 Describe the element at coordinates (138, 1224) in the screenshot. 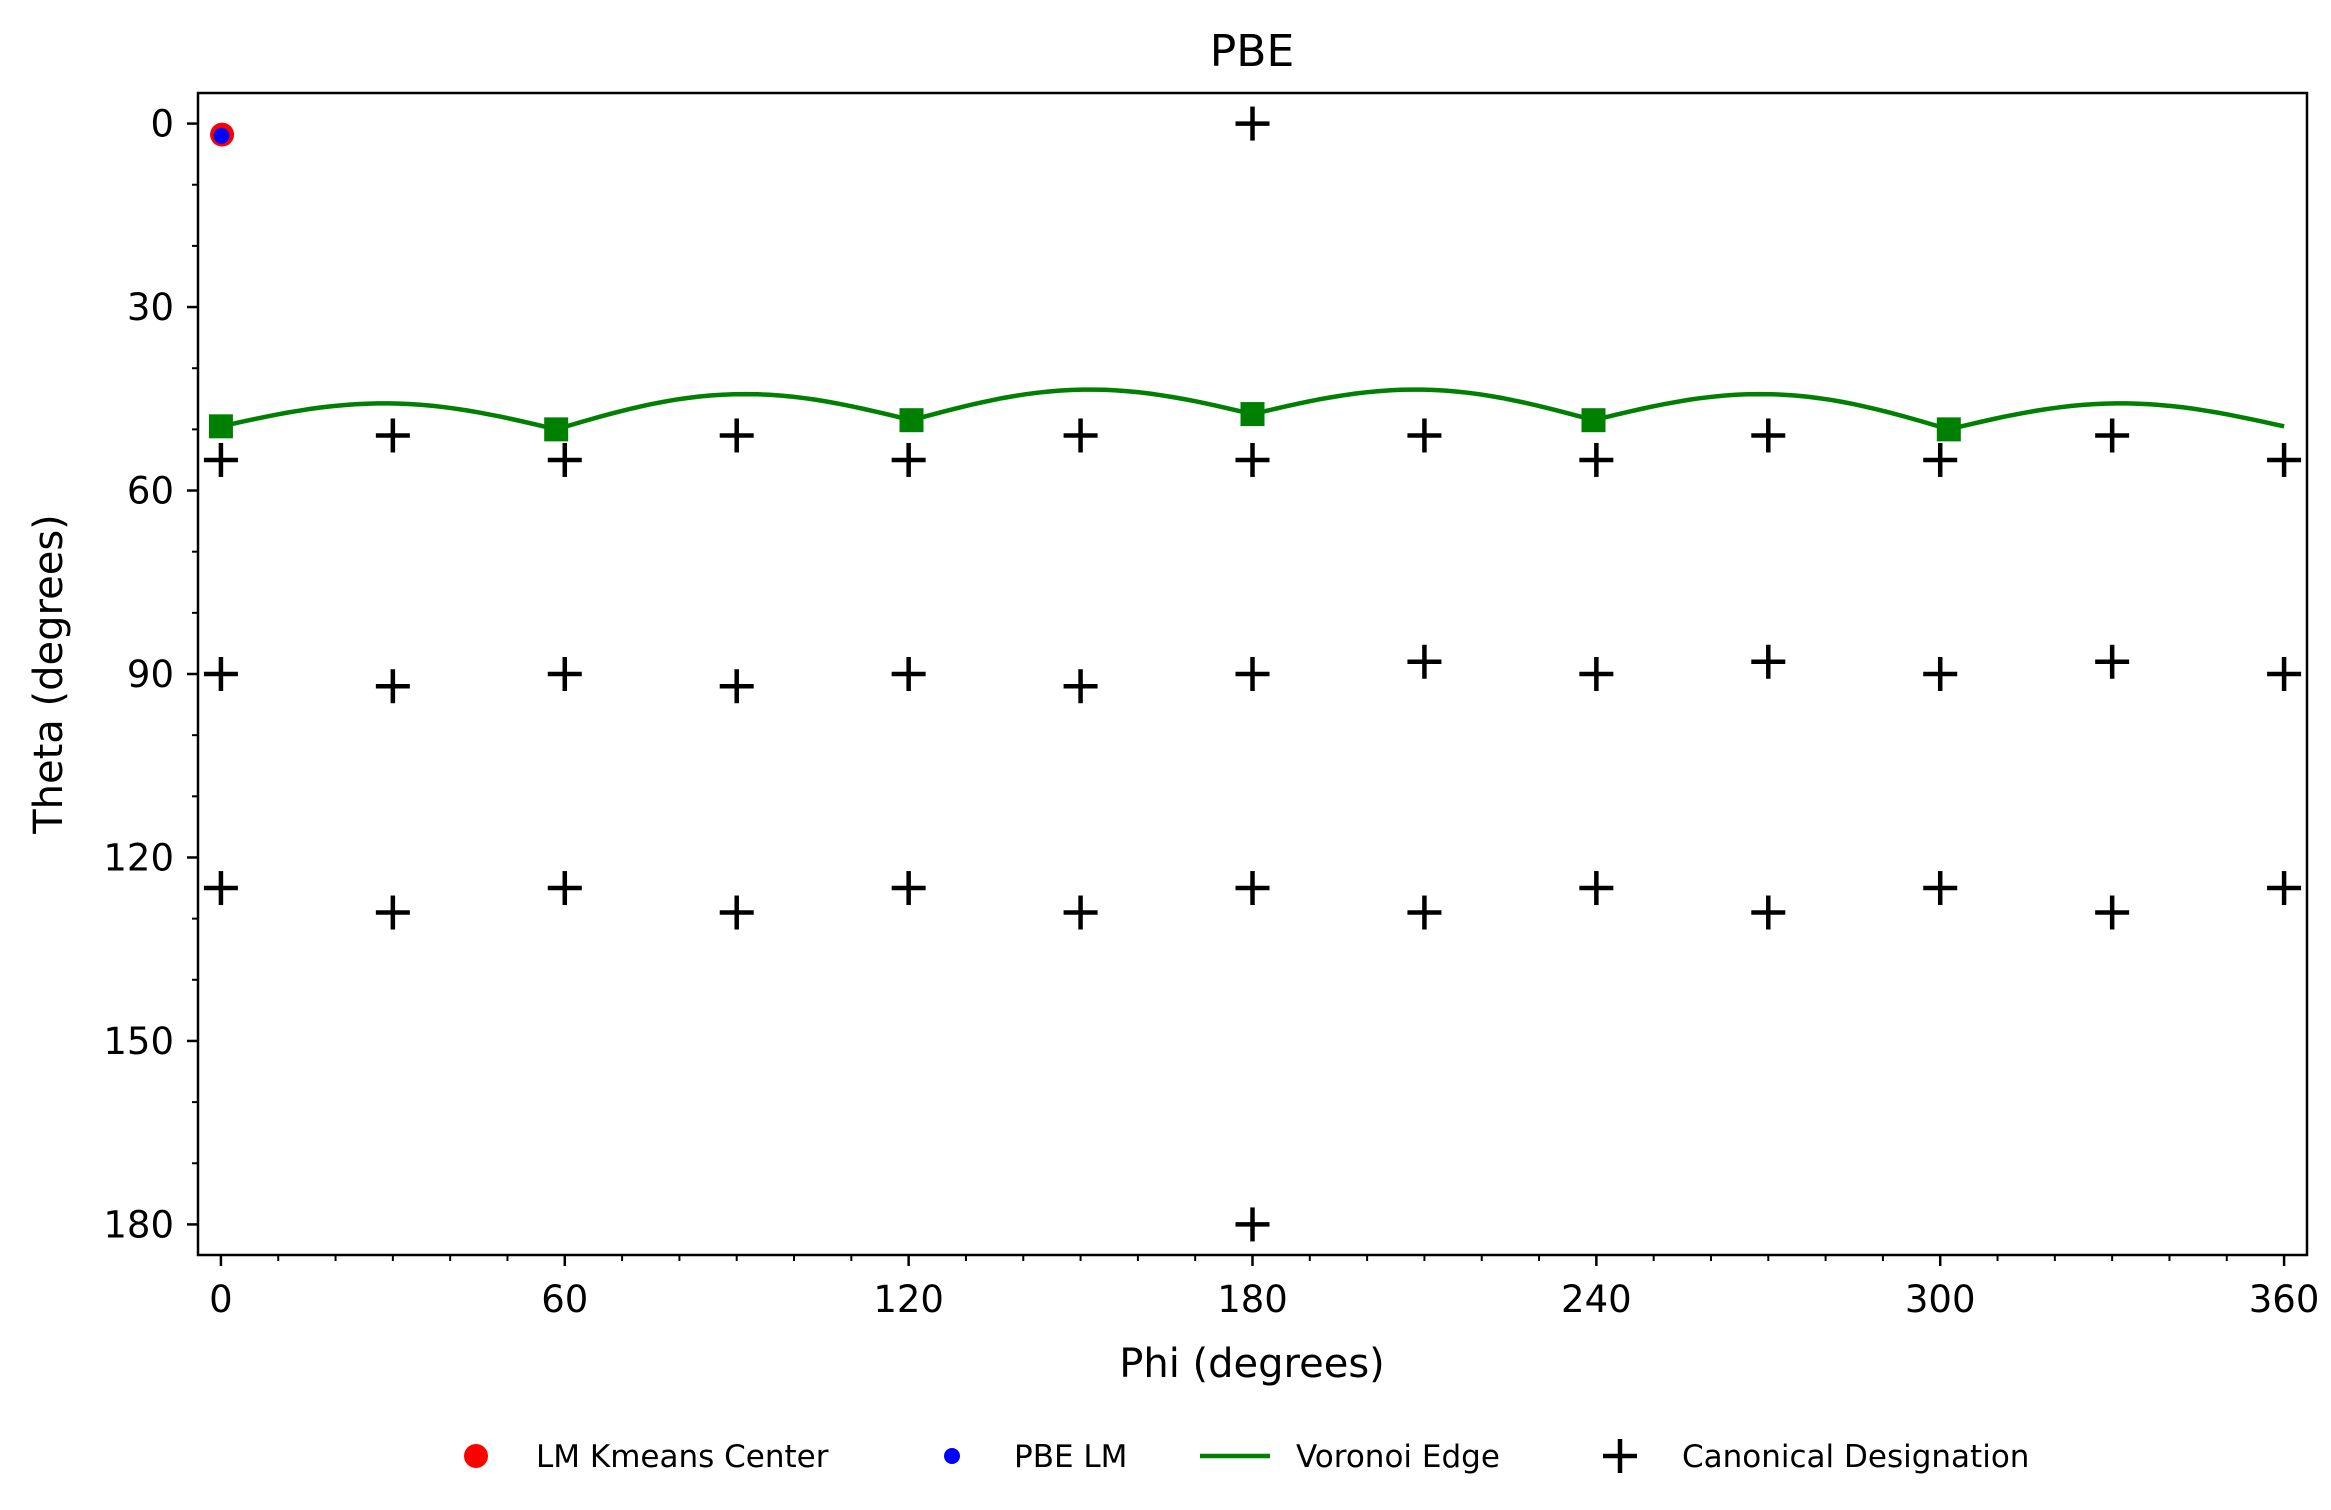

I see `y-tick-label: 180` at that location.